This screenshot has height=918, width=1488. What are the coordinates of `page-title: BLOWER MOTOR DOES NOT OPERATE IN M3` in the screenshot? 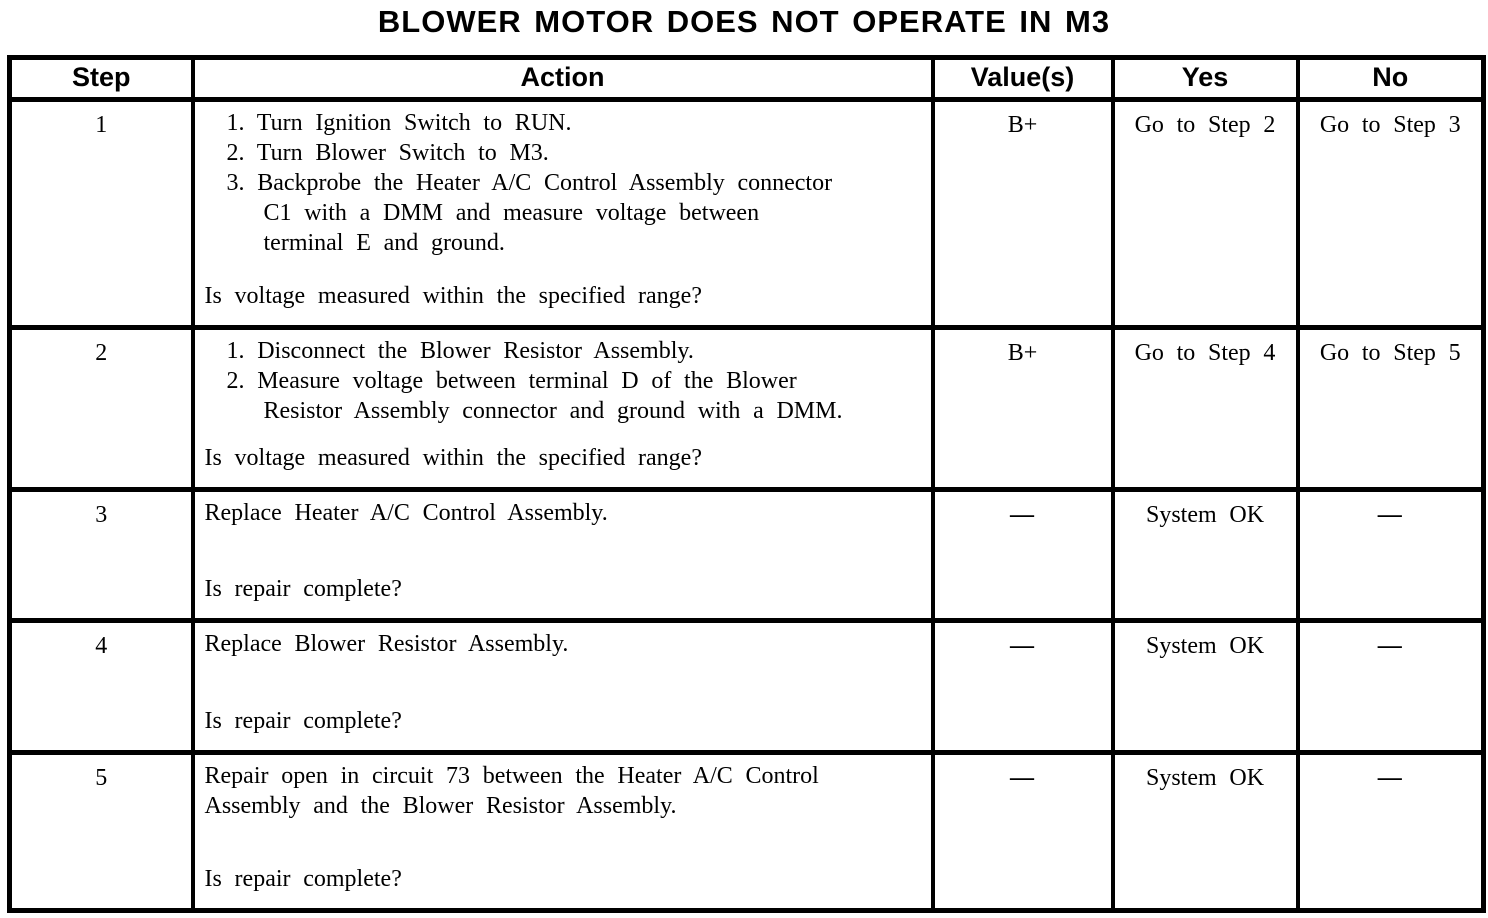 It's located at (744, 21).